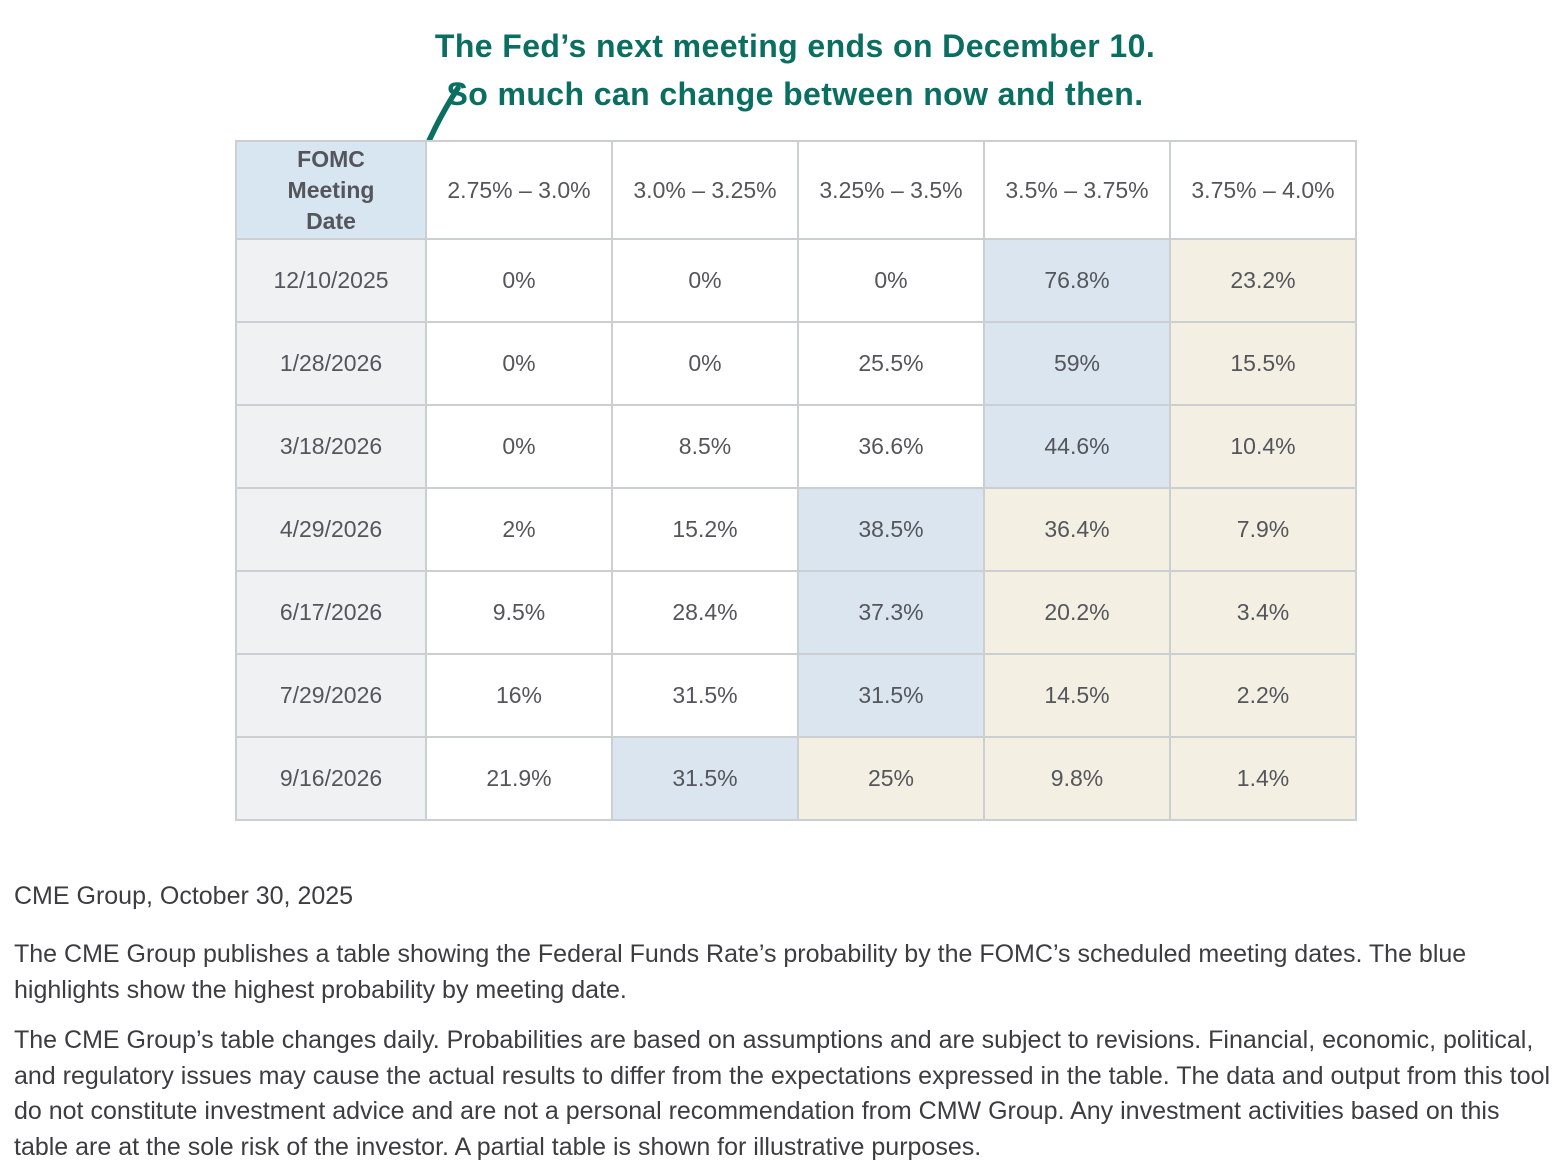 Image resolution: width=1560 pixels, height=1165 pixels. What do you see at coordinates (891, 529) in the screenshot?
I see `probability-cell-highest: 38.5%` at bounding box center [891, 529].